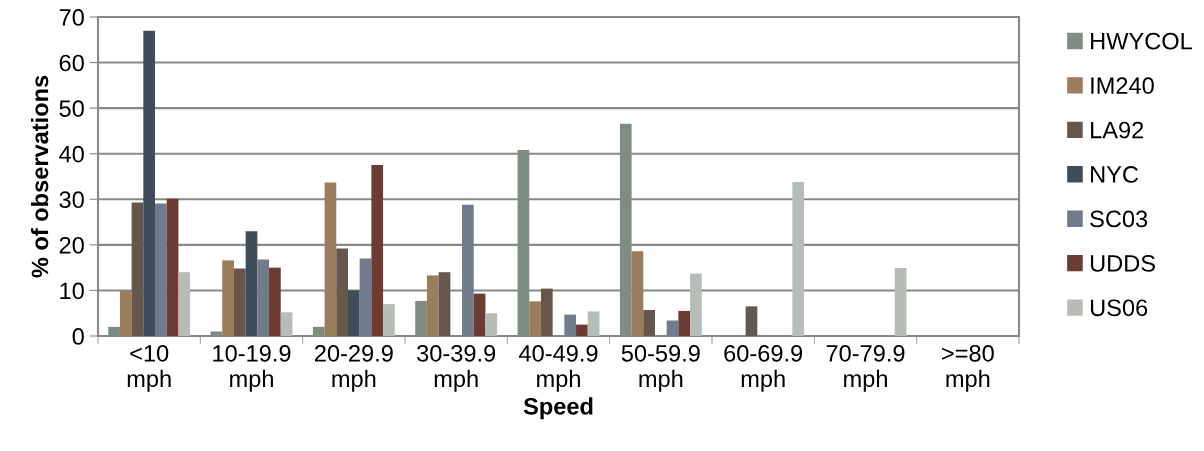 This screenshot has height=451, width=1204. What do you see at coordinates (71, 17) in the screenshot?
I see `y-tick-label: 70` at bounding box center [71, 17].